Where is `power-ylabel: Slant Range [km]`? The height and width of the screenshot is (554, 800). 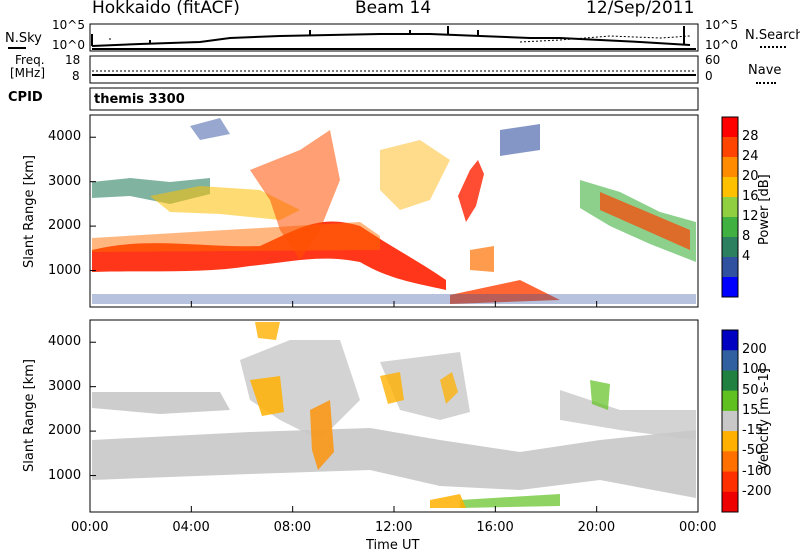 power-ylabel: Slant Range [km] is located at coordinates (29, 211).